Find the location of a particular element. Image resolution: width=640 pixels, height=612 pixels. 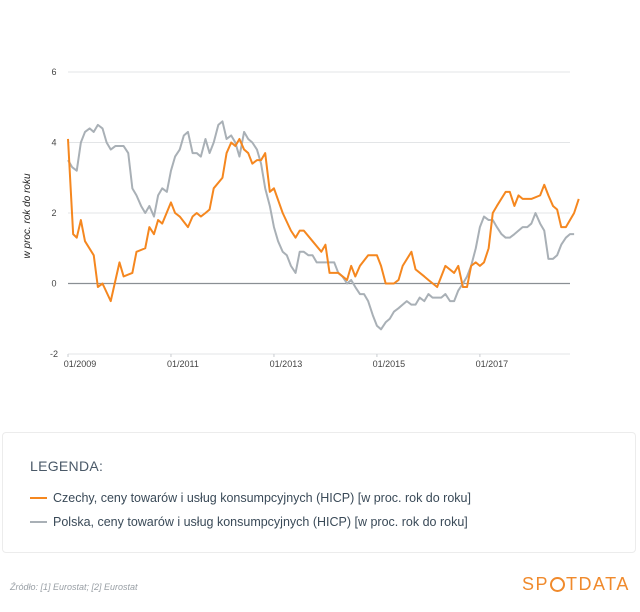

logo-o-icon is located at coordinates (558, 584).